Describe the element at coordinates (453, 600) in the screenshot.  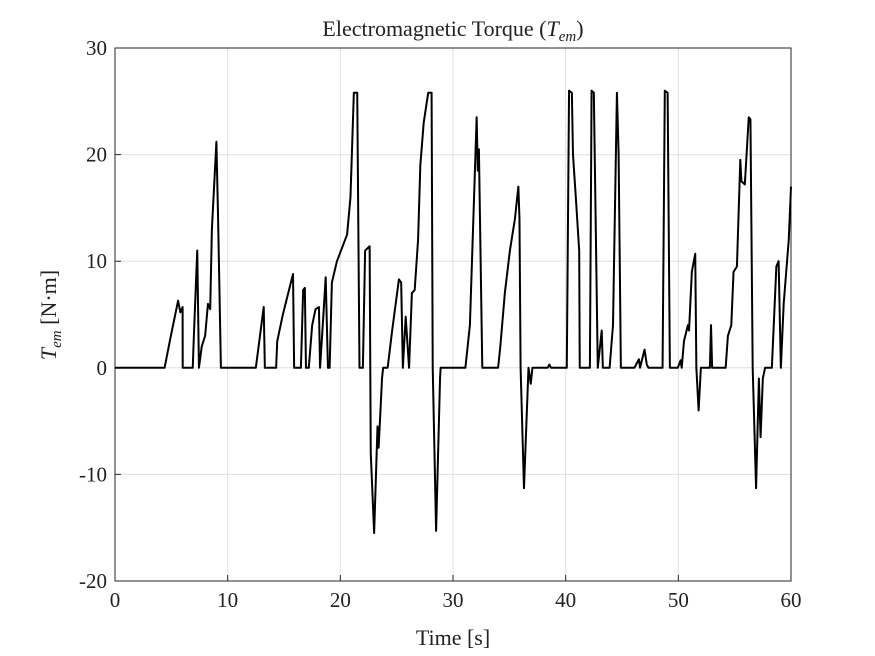
I see `x-tick-label: 30` at that location.